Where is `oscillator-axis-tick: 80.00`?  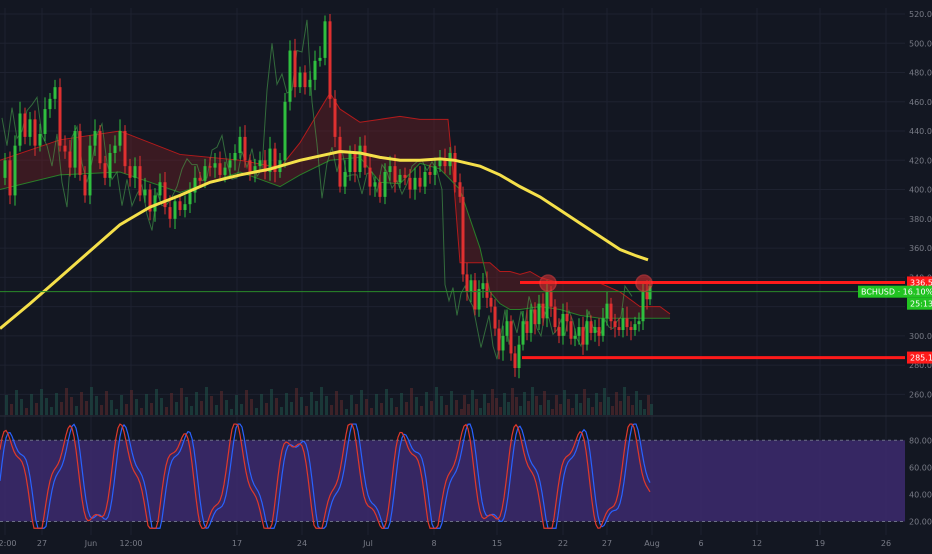
oscillator-axis-tick: 80.00 is located at coordinates (920, 440).